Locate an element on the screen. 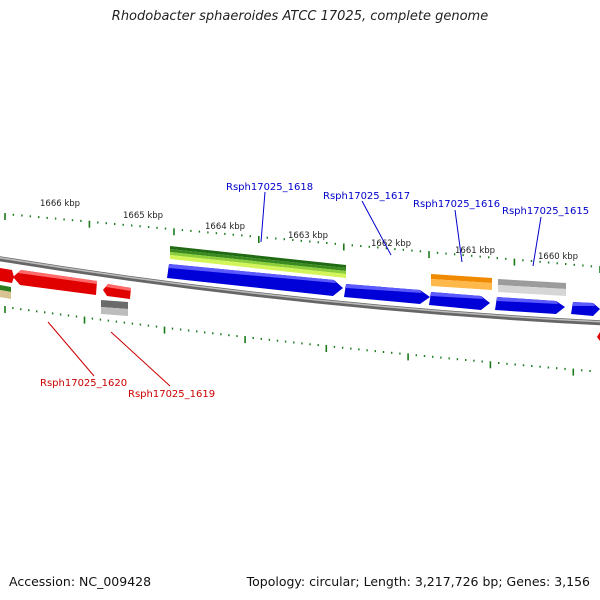 This screenshot has width=600, height=600. cds-arrow-right-edge is located at coordinates (598, 336).